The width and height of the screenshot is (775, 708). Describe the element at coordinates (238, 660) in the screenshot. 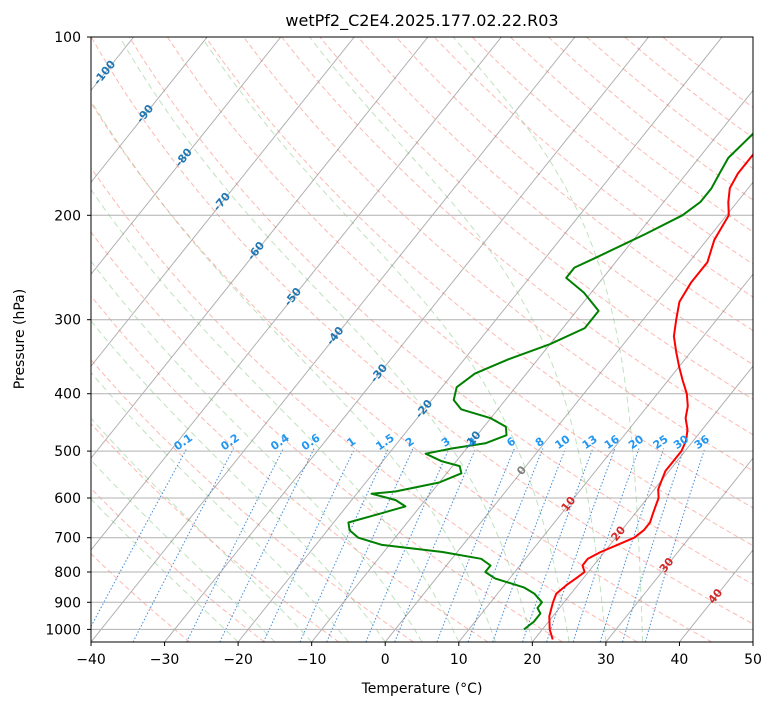

I see `x-tick-label: −20` at that location.